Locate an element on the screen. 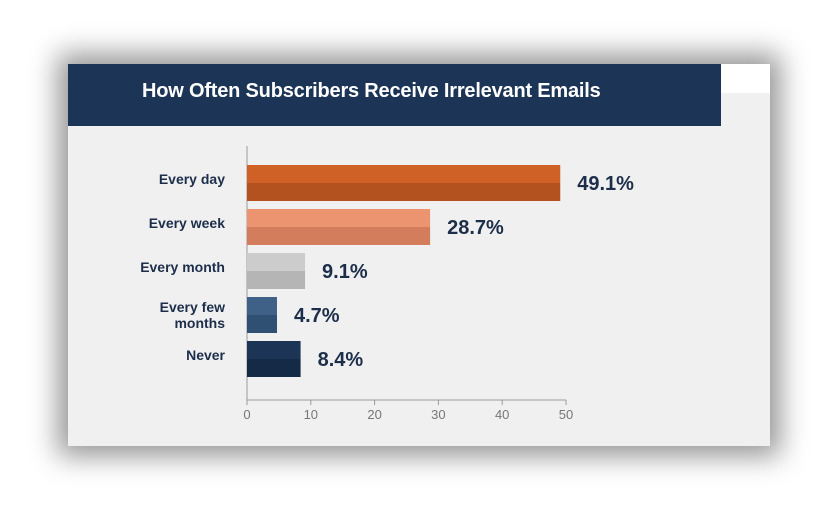 The height and width of the screenshot is (520, 838). x-tick-label: 0 is located at coordinates (246, 414).